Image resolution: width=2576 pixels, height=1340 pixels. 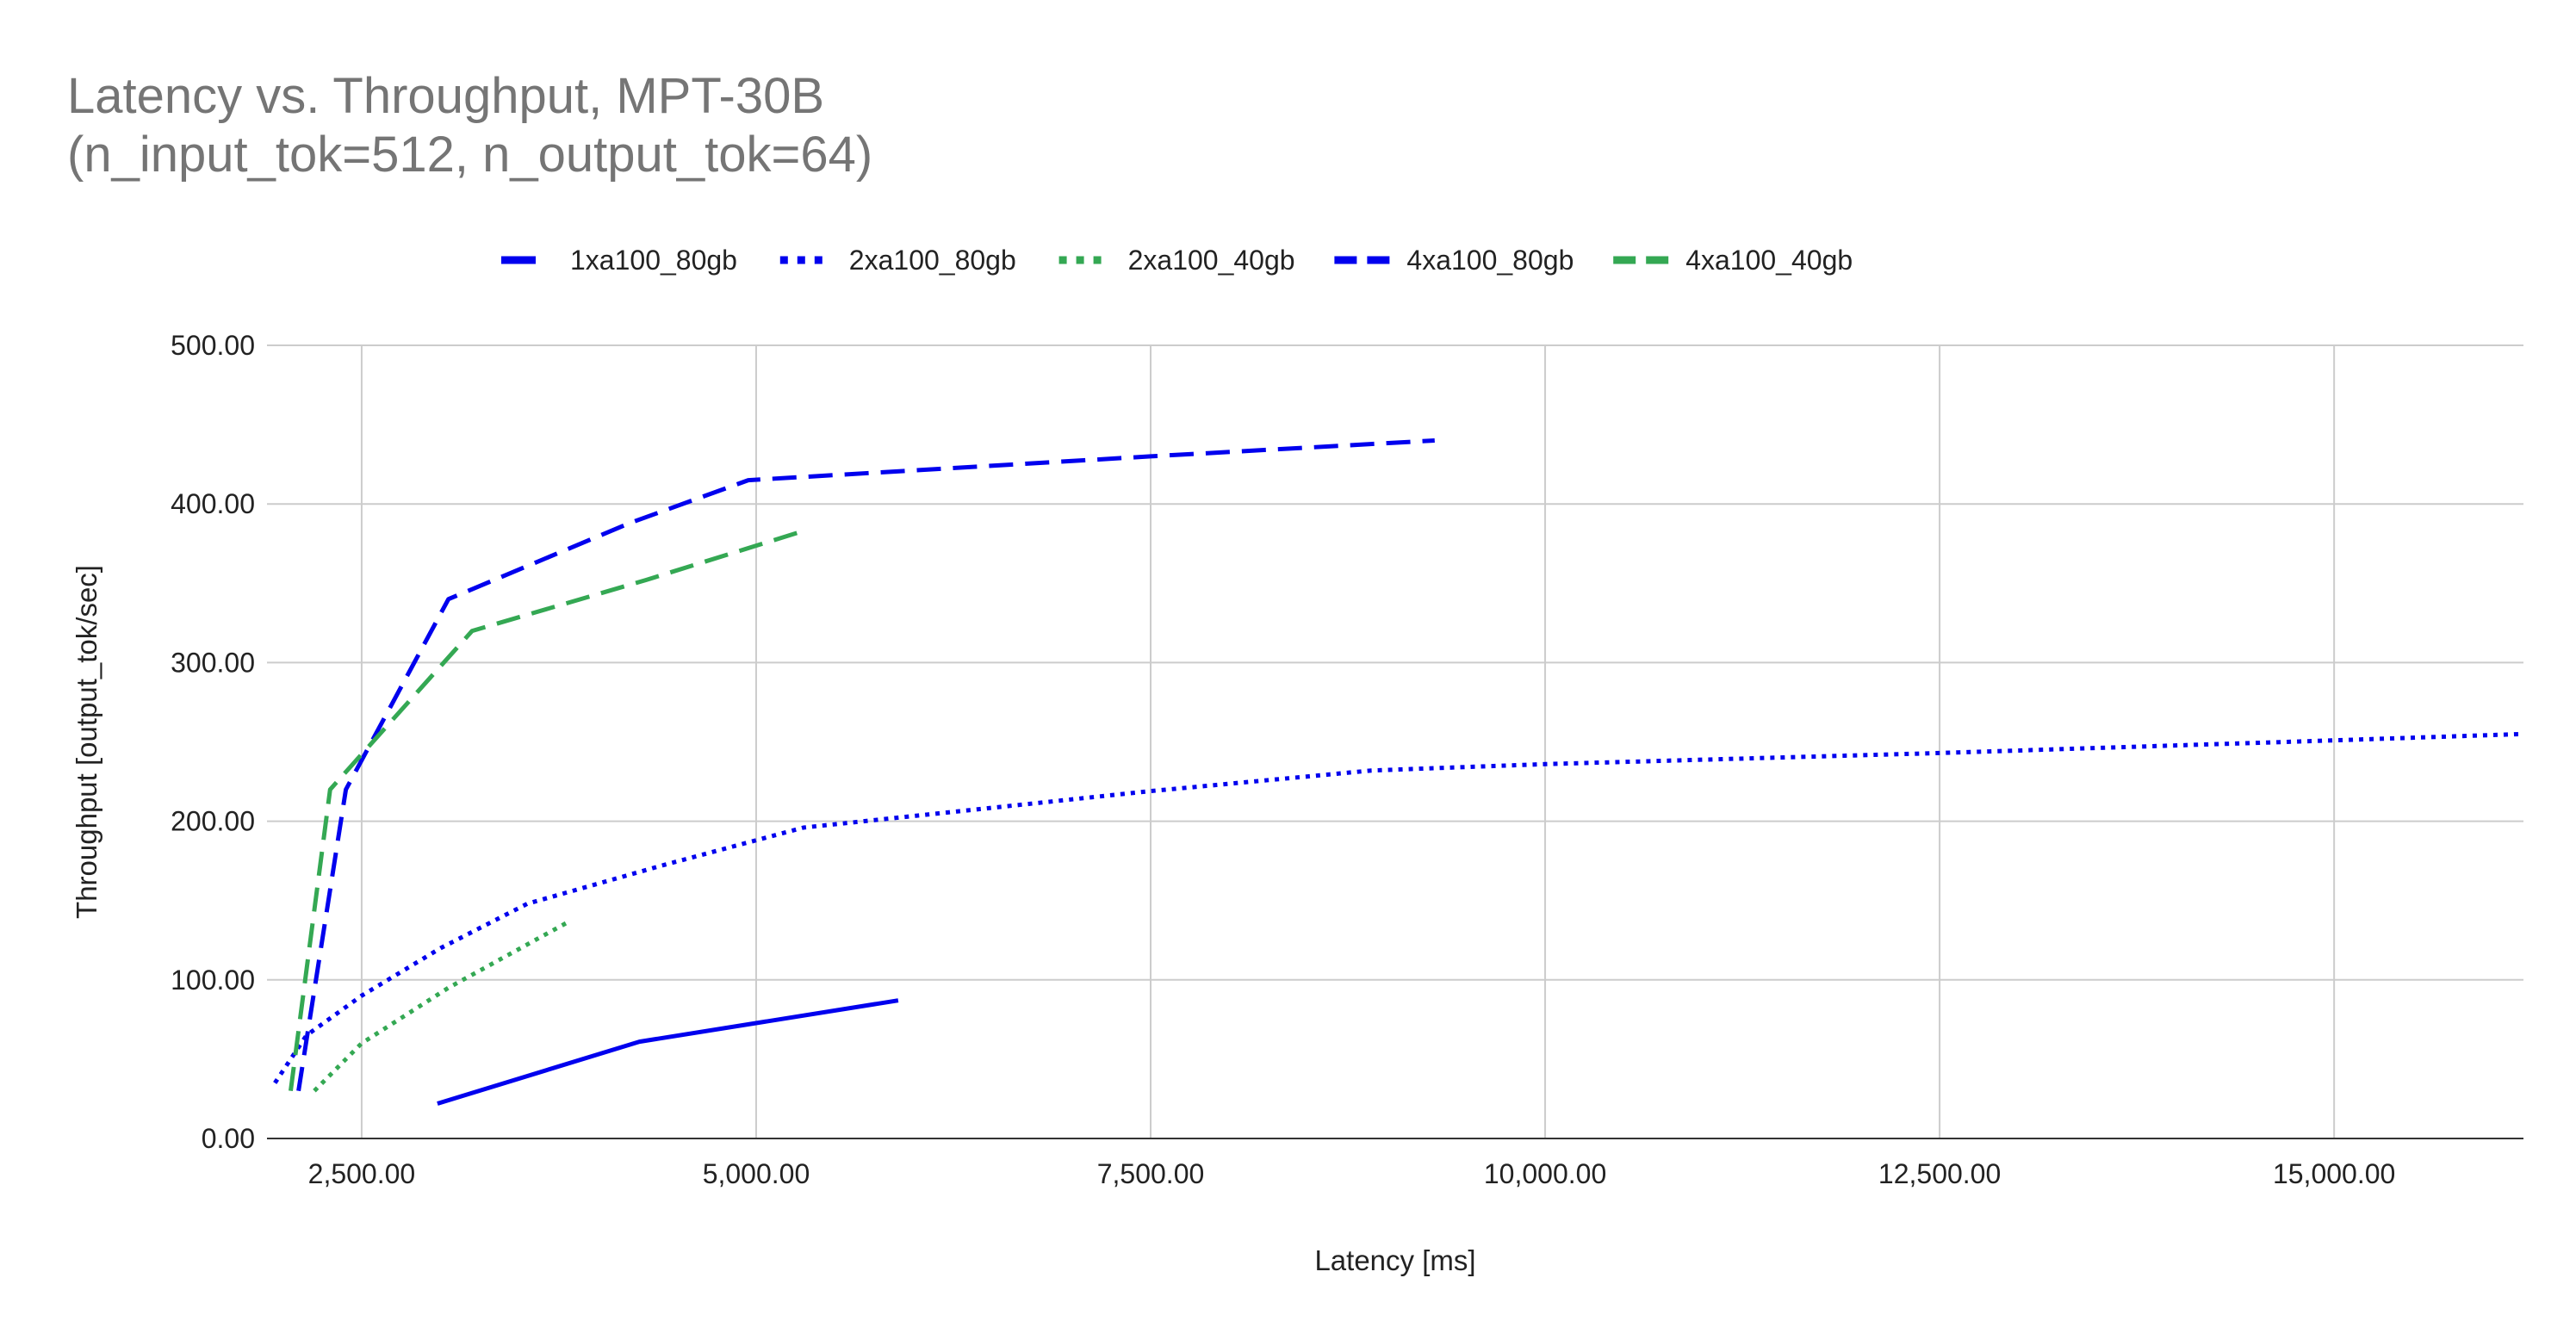 I want to click on y-tick-label: 0.00, so click(x=229, y=1138).